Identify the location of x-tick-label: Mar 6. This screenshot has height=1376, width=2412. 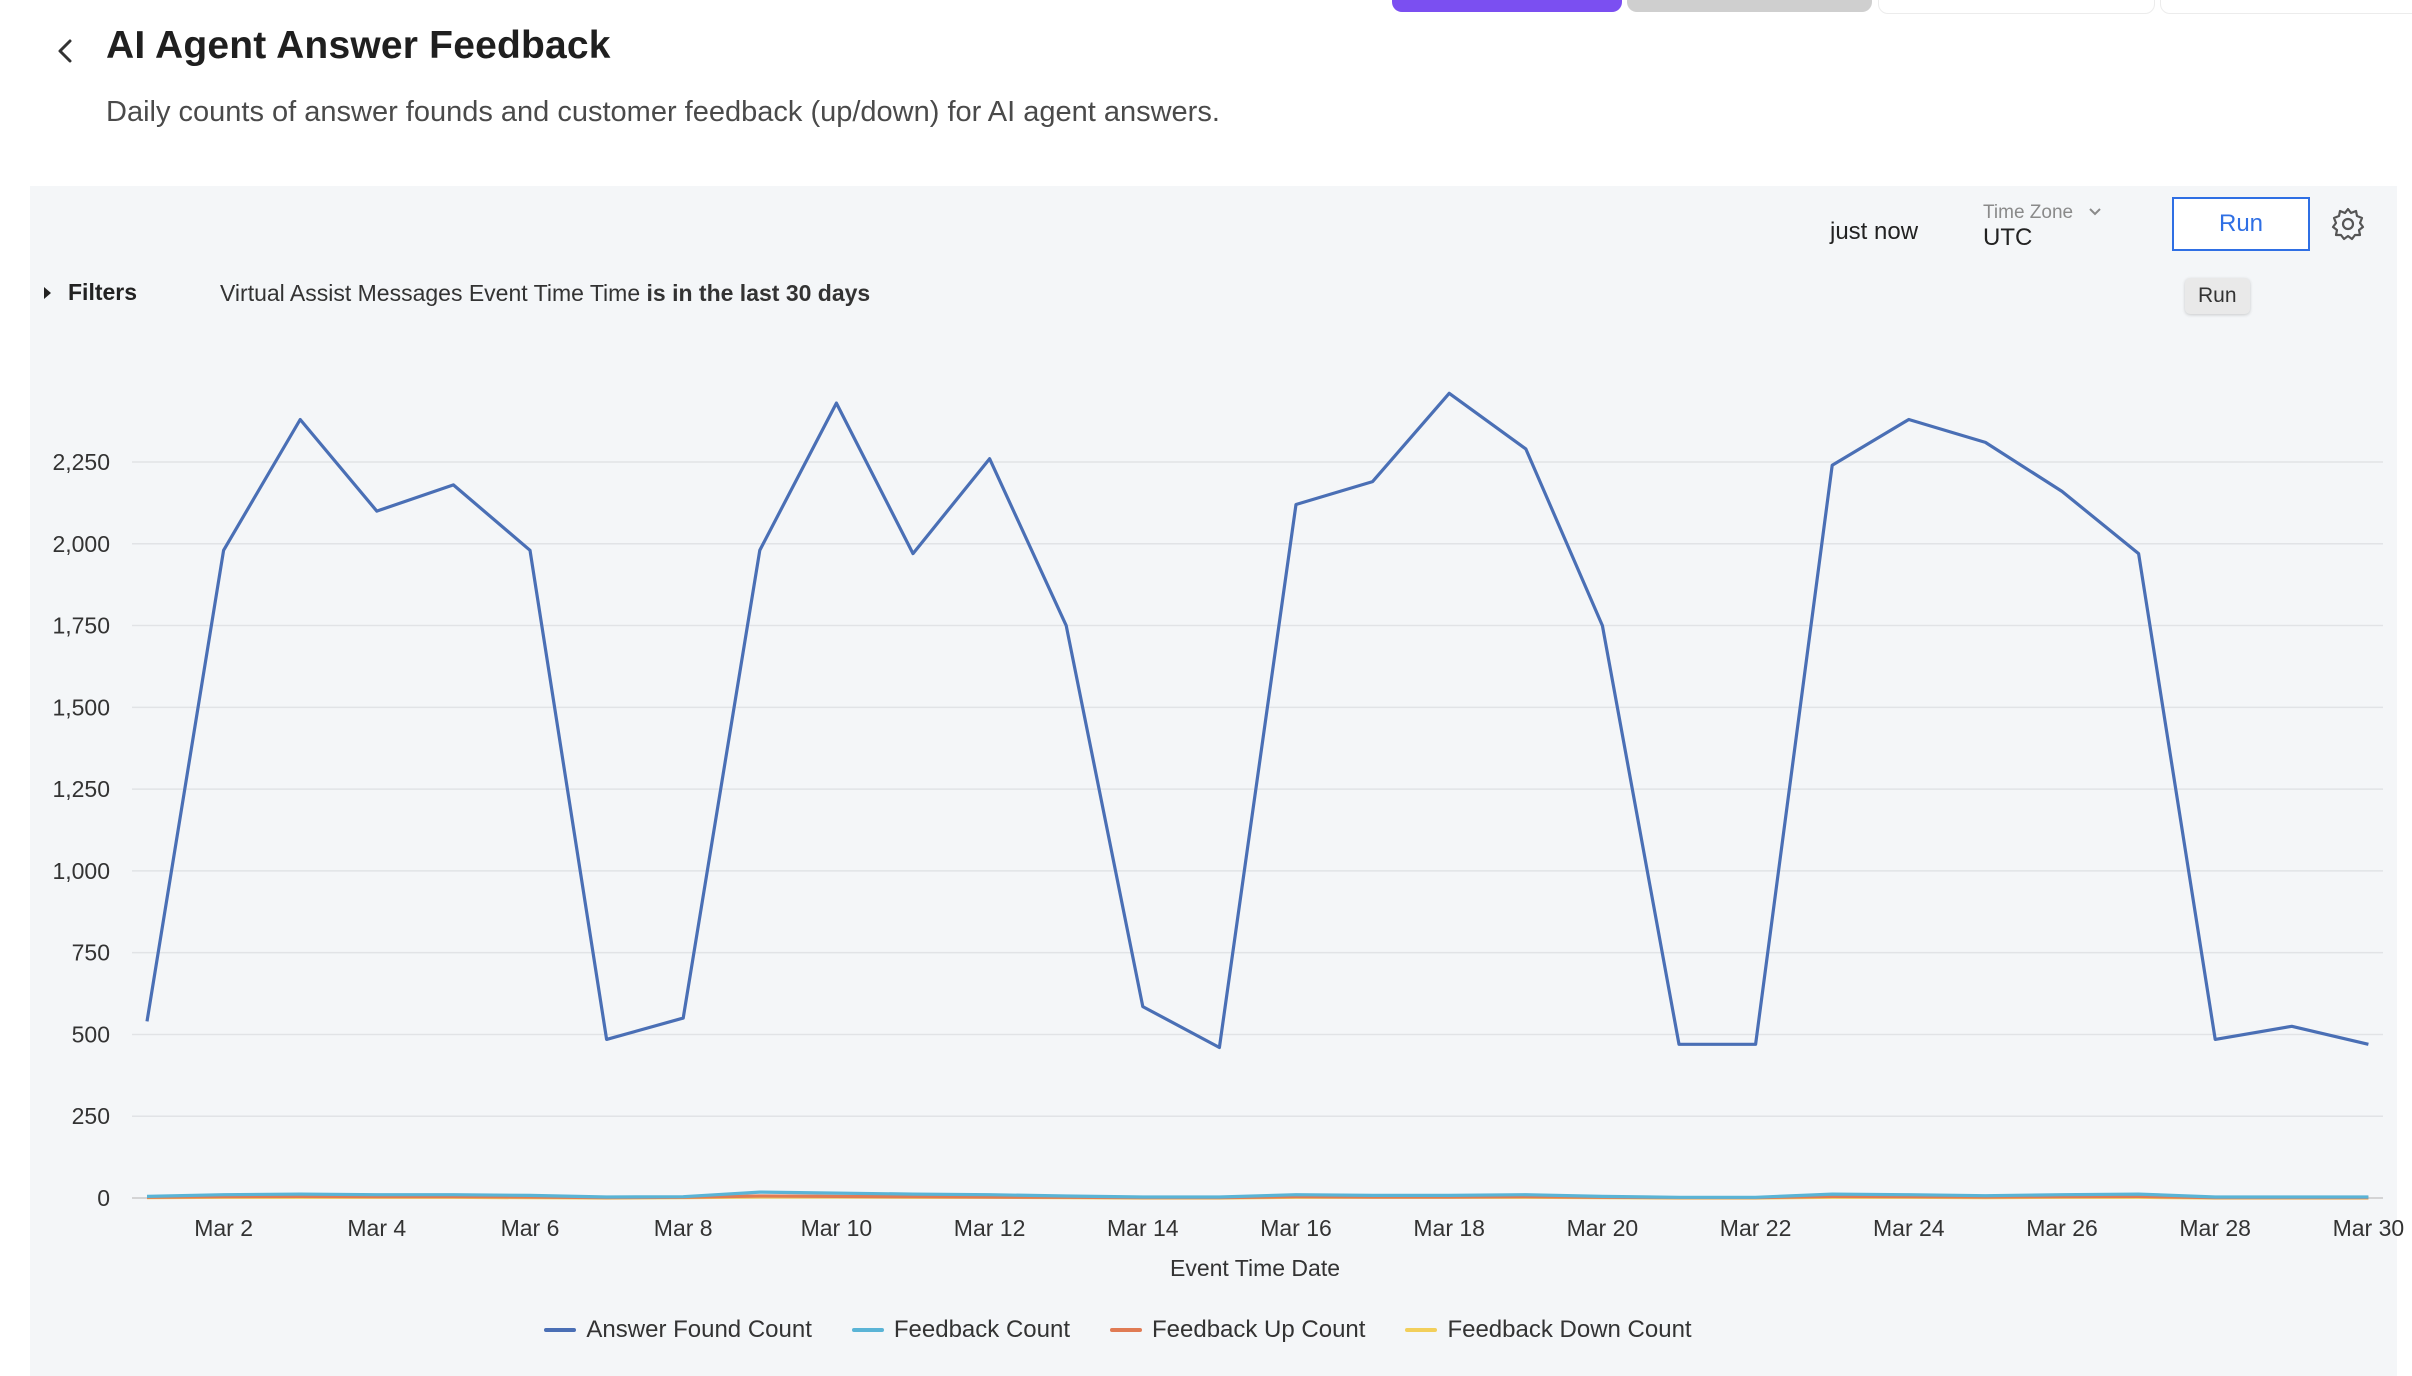
(530, 1228).